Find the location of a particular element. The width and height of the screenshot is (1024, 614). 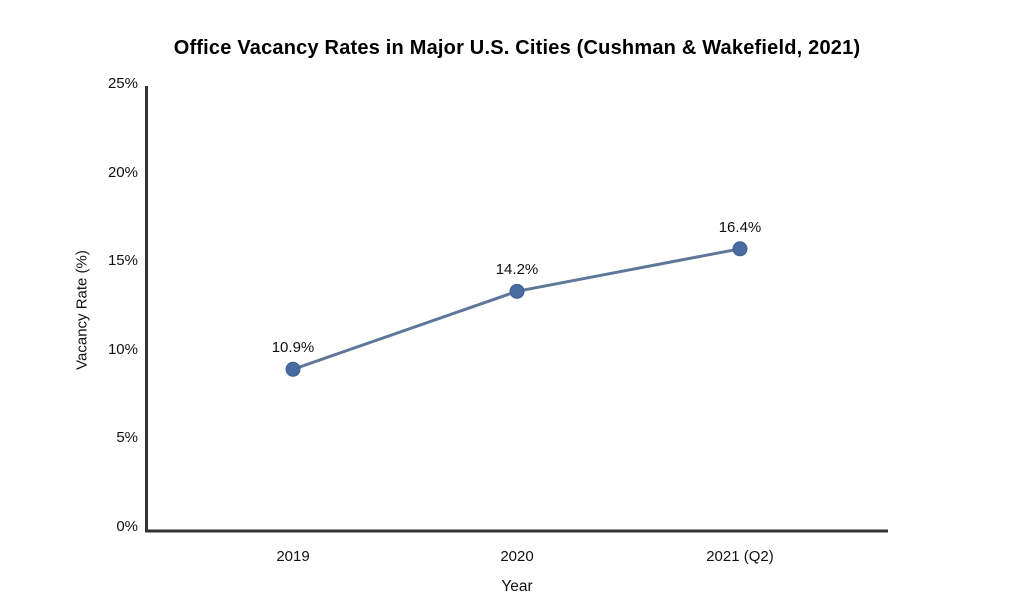

y-tick-label: 15% is located at coordinates (122, 261).